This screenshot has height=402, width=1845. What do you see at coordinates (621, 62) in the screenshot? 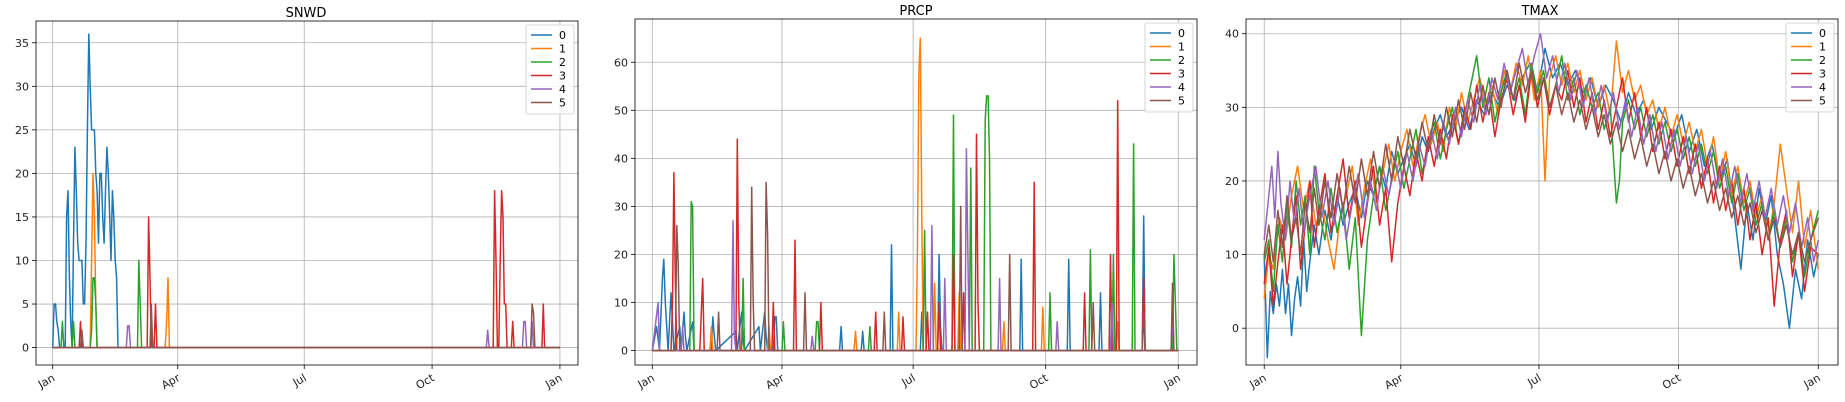
I see `prcp-y-tick-label-6: 60` at bounding box center [621, 62].